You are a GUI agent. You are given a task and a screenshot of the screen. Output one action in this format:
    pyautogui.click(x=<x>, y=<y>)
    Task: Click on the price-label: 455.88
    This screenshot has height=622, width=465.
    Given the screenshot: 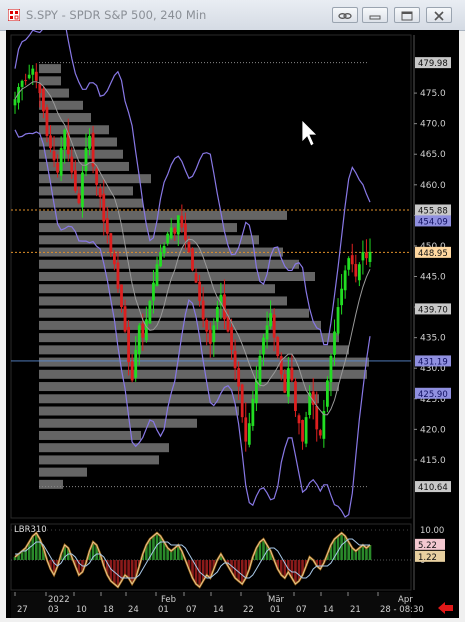 What is the action you would take?
    pyautogui.click(x=433, y=211)
    